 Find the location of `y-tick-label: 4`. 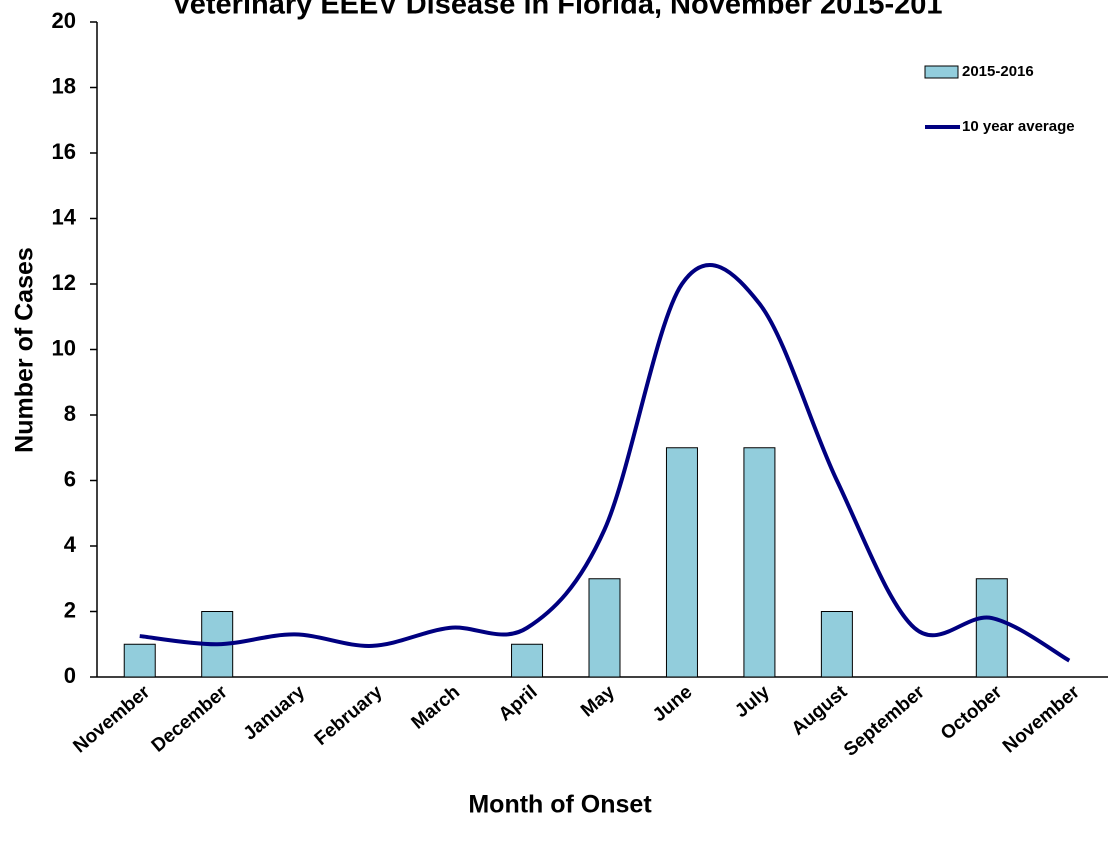

y-tick-label: 4 is located at coordinates (70, 544).